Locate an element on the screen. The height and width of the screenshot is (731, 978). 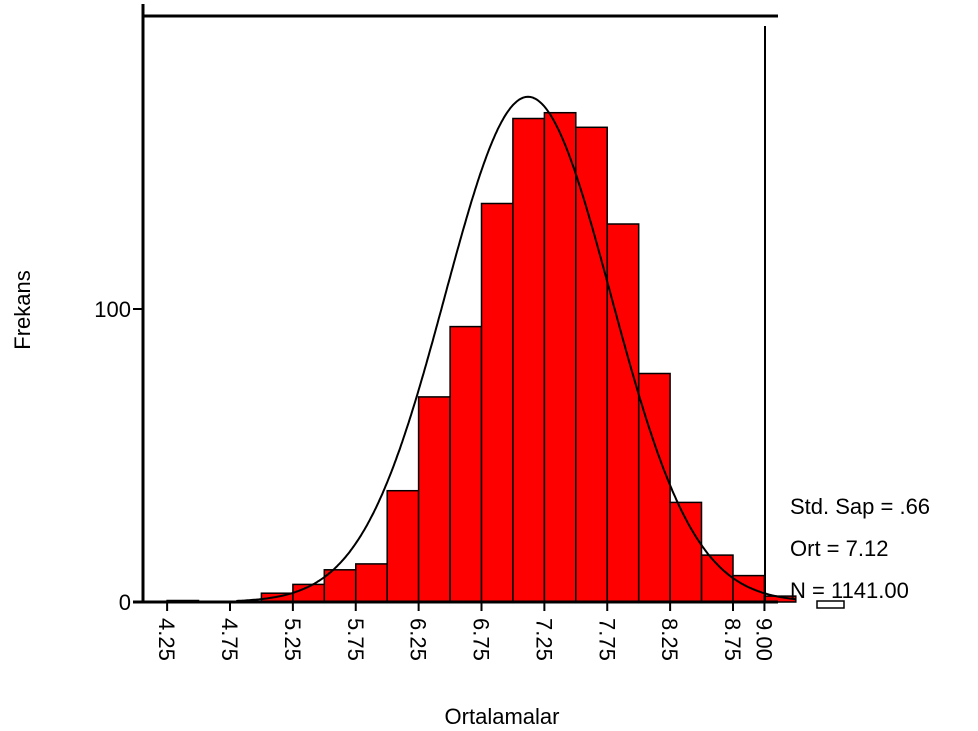
x-tick-label: 6.25 is located at coordinates (418, 639).